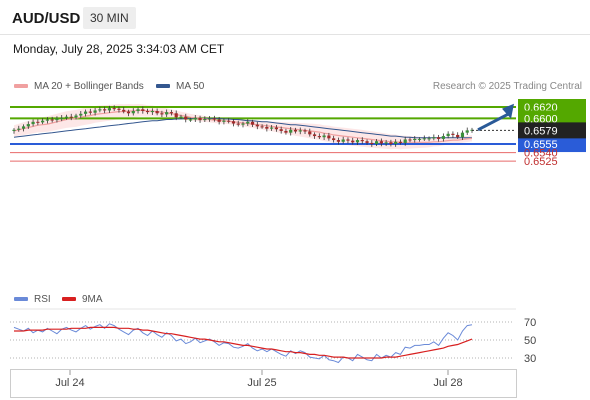  Describe the element at coordinates (89, 86) in the screenshot. I see `legend-ma20-label: MA 20 + Bollinger Bands` at that location.